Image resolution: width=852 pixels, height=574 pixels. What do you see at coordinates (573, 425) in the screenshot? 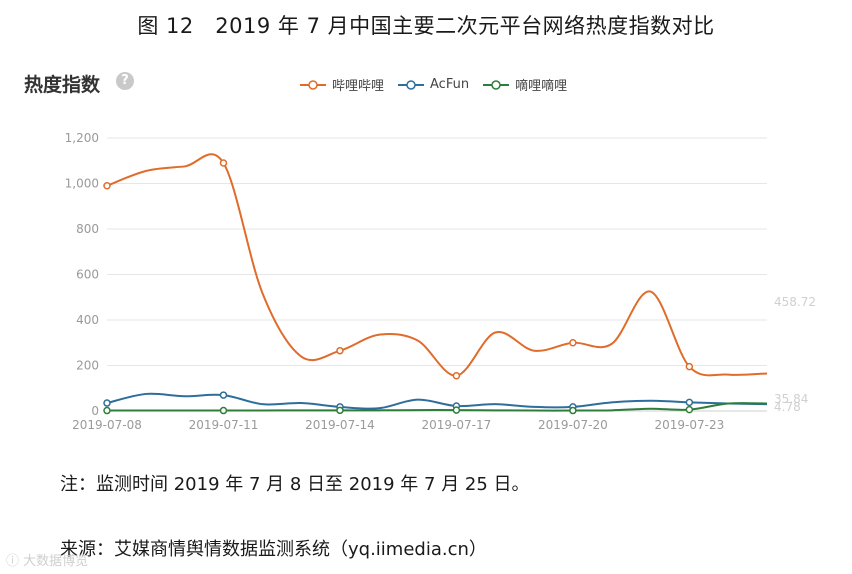
I see `x-tick-label: 2019-07-20` at bounding box center [573, 425].